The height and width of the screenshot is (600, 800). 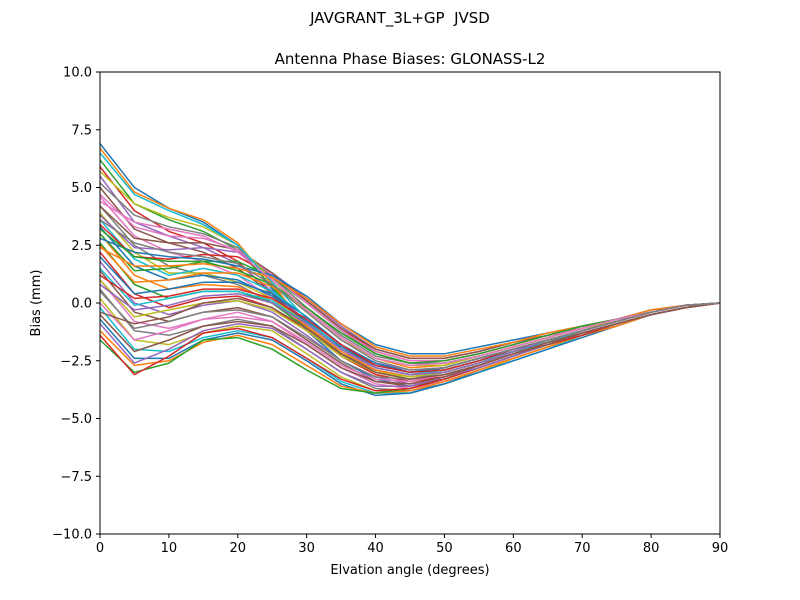 What do you see at coordinates (582, 548) in the screenshot?
I see `x-tick-label: 70` at bounding box center [582, 548].